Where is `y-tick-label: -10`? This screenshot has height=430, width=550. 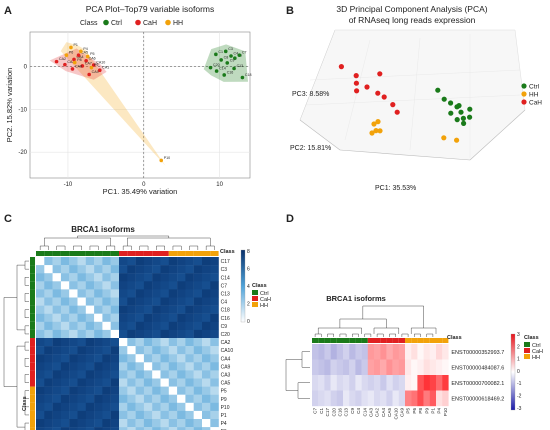 y-tick-label: -10 is located at coordinates (22, 110).